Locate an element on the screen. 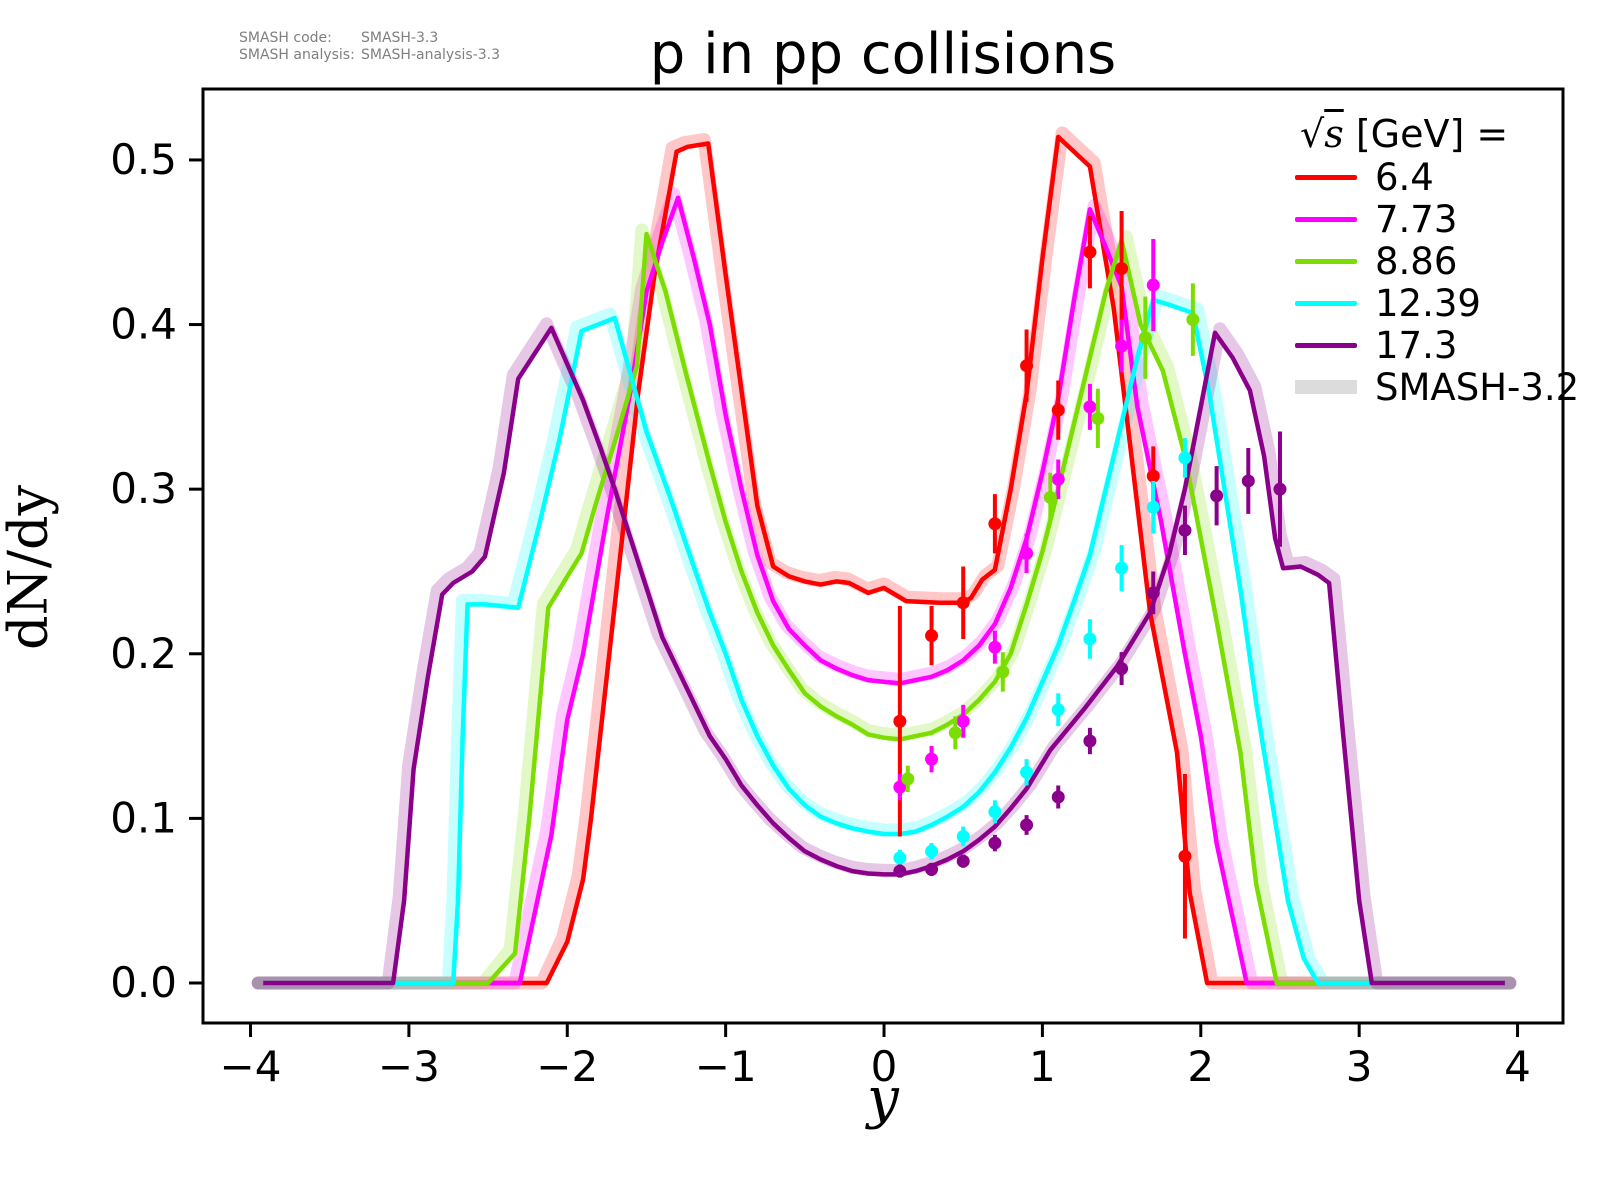 The image size is (1600, 1200). legend-entry-17.3: 17.3 is located at coordinates (1412, 345).